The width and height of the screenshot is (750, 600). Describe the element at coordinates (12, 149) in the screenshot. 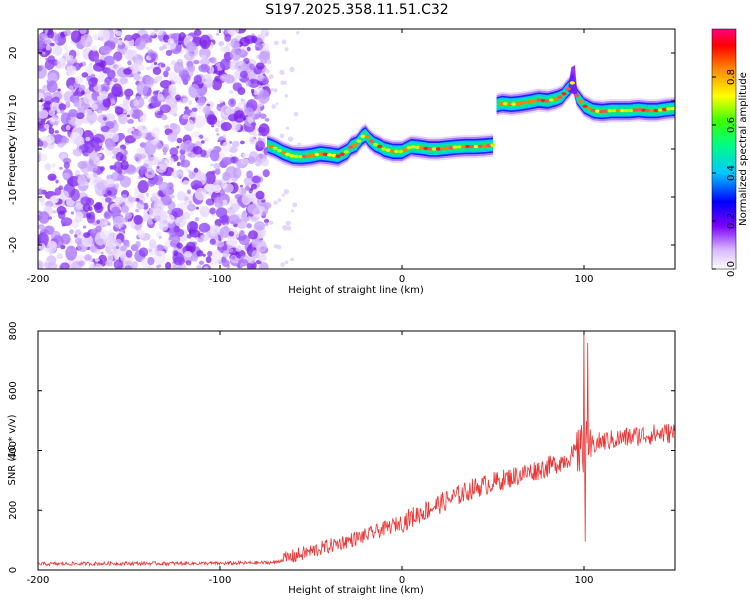

I see `spectrogram-y-label: Frequency (Hz)` at that location.